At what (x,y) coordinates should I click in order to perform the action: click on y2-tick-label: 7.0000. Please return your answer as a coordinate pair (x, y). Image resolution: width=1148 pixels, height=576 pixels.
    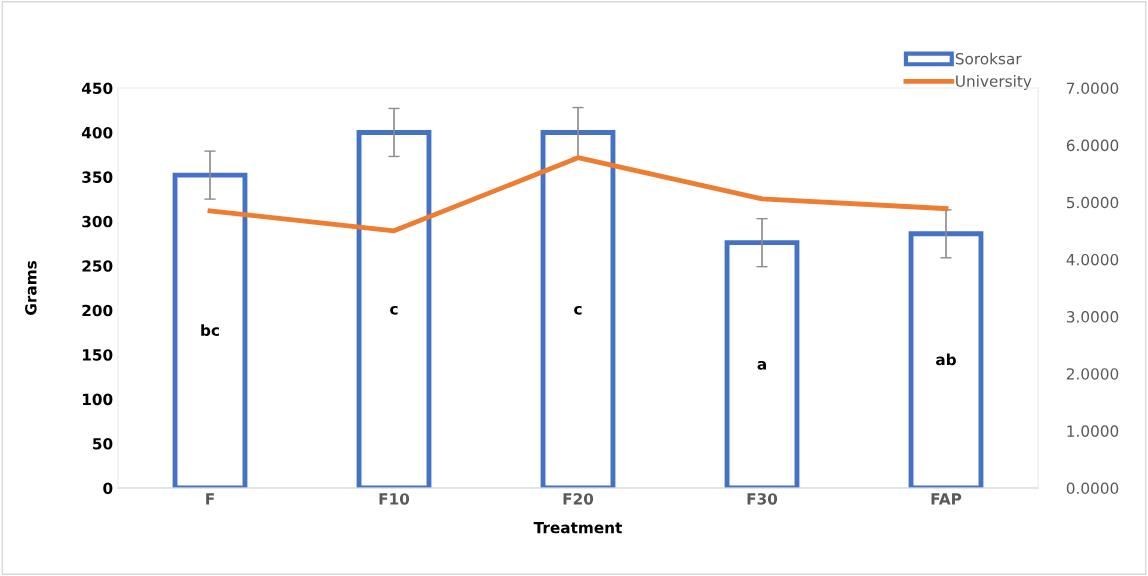
    Looking at the image, I should click on (1093, 88).